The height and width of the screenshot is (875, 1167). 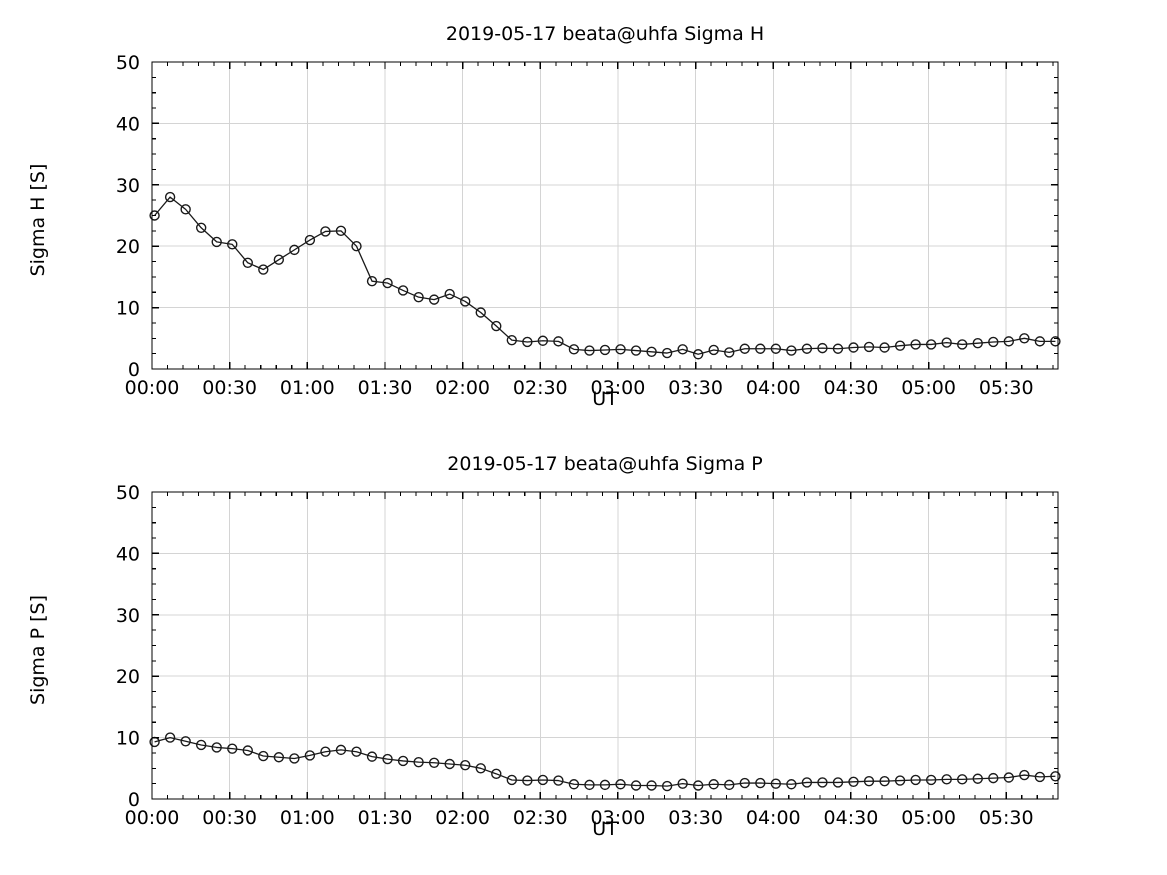 What do you see at coordinates (540, 388) in the screenshot?
I see `xtick-label: 02:30` at bounding box center [540, 388].